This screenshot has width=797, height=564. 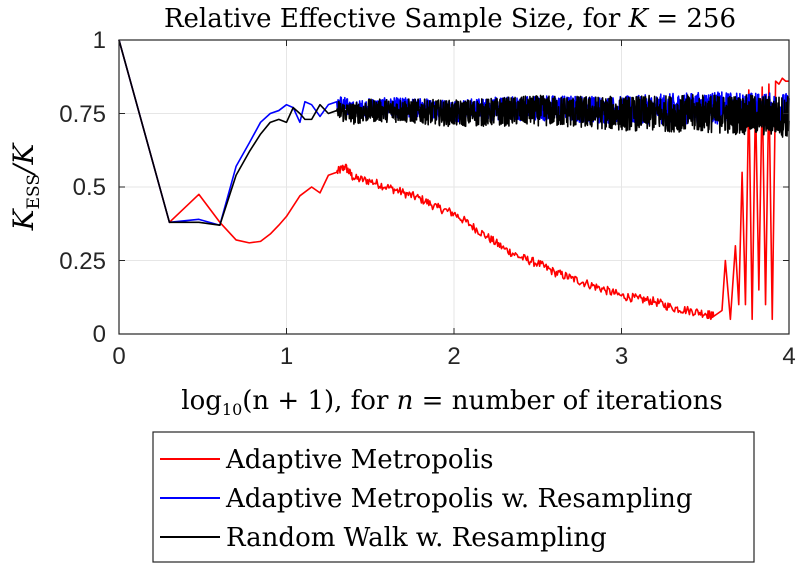 What do you see at coordinates (82, 261) in the screenshot?
I see `ytick-label: 0.25` at bounding box center [82, 261].